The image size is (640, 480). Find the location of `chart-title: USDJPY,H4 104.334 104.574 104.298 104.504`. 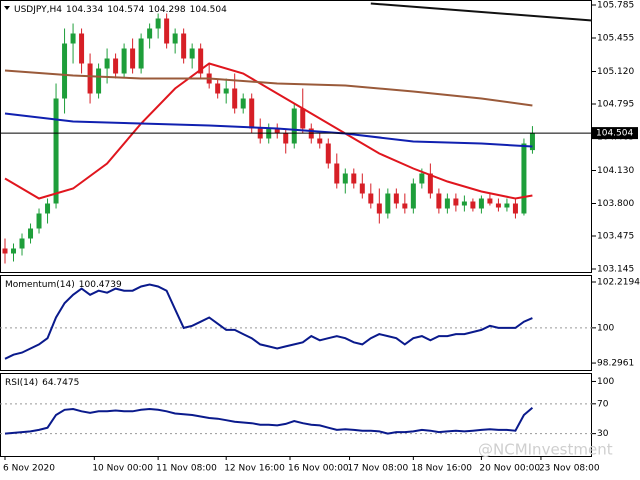

chart-title: USDJPY,H4 104.334 104.574 104.298 104.504 is located at coordinates (120, 10).